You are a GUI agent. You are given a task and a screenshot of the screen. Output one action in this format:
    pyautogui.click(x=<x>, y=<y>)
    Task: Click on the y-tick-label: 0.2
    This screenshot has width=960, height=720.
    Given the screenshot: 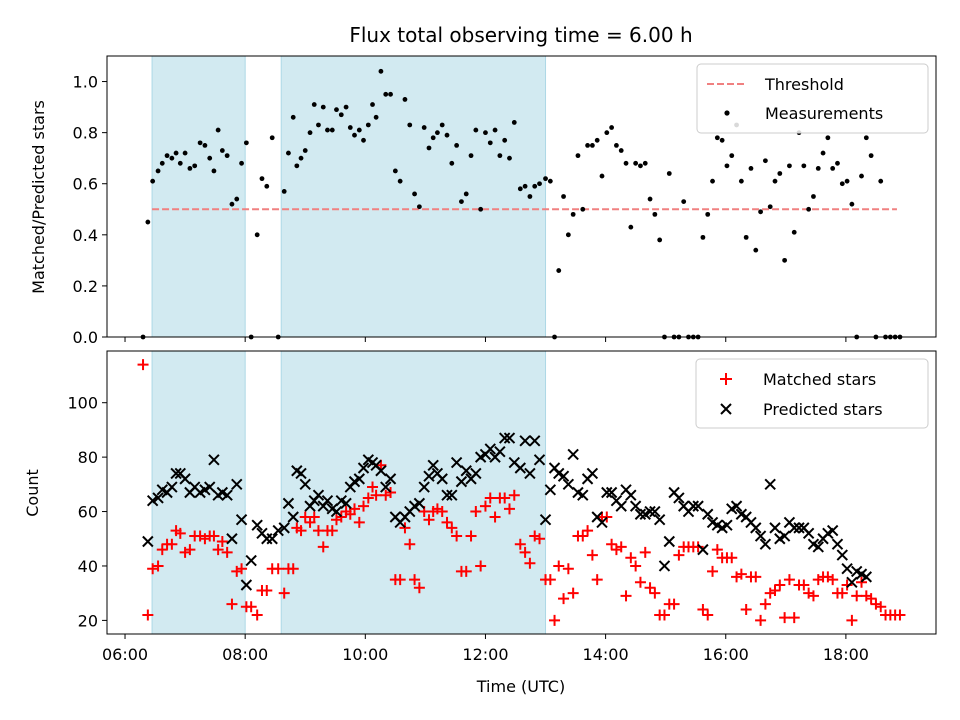 What is the action you would take?
    pyautogui.click(x=85, y=286)
    